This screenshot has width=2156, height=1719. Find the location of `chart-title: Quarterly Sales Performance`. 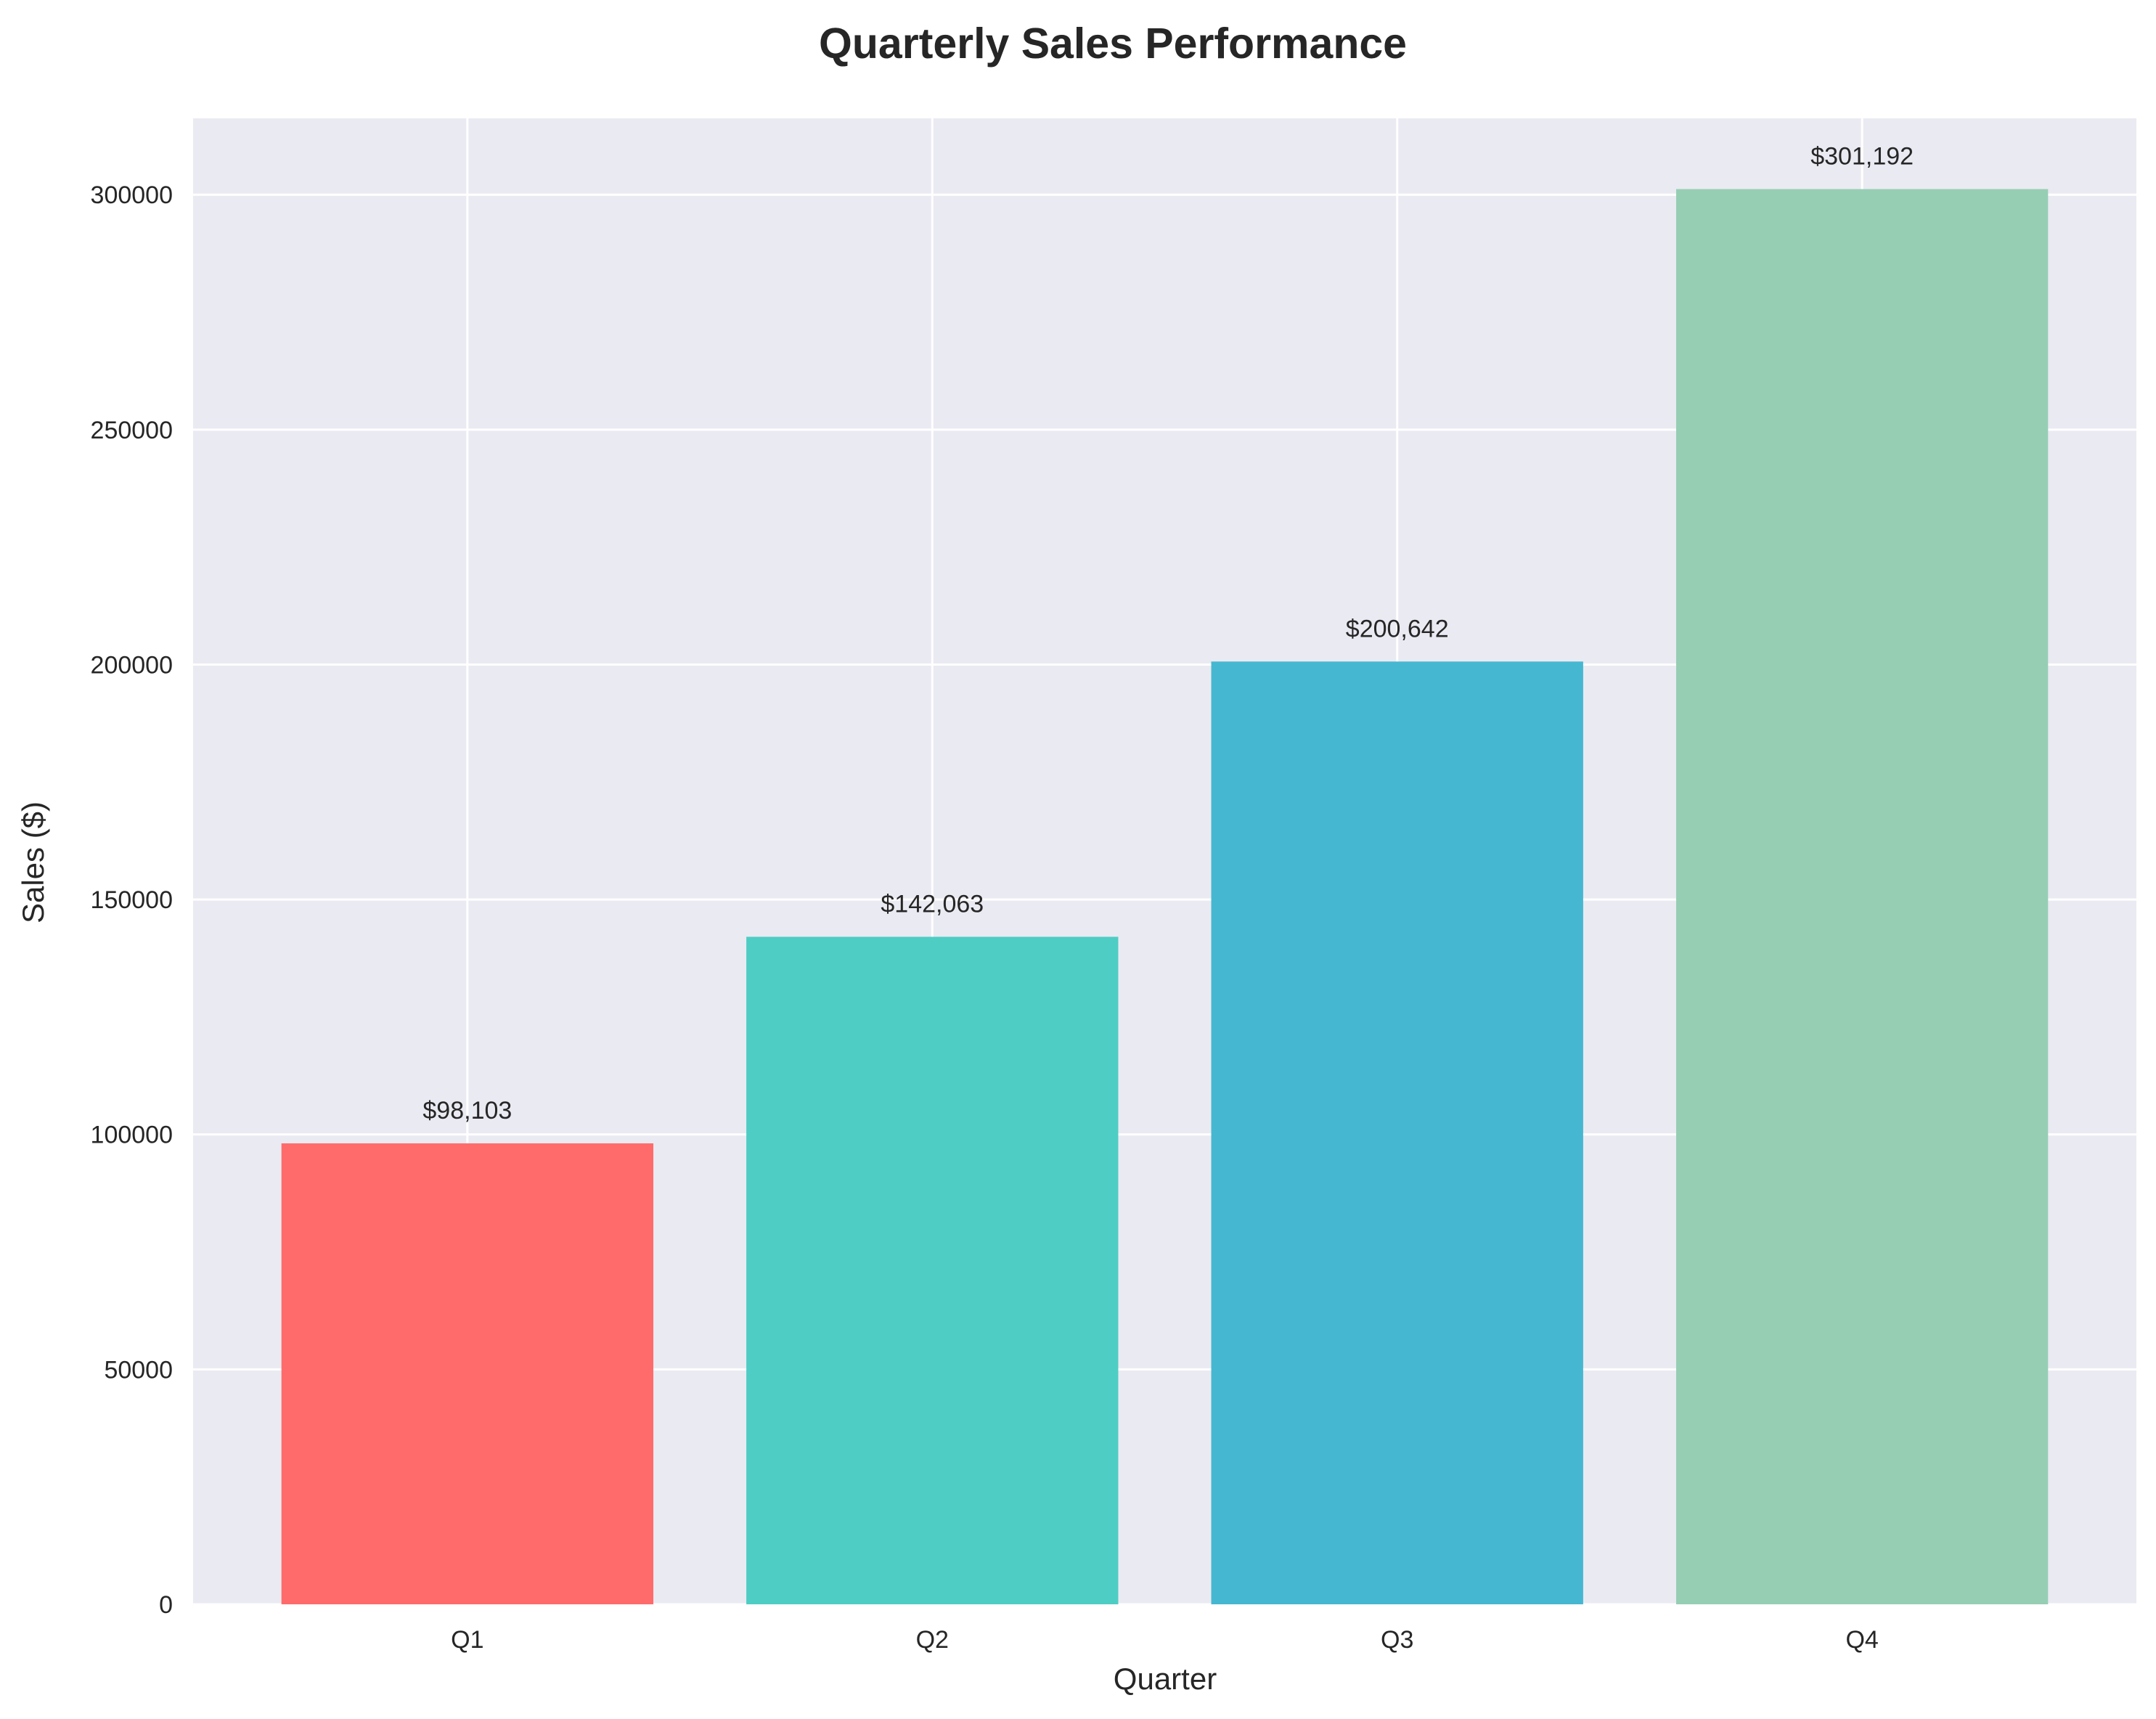

chart-title: Quarterly Sales Performance is located at coordinates (1113, 44).